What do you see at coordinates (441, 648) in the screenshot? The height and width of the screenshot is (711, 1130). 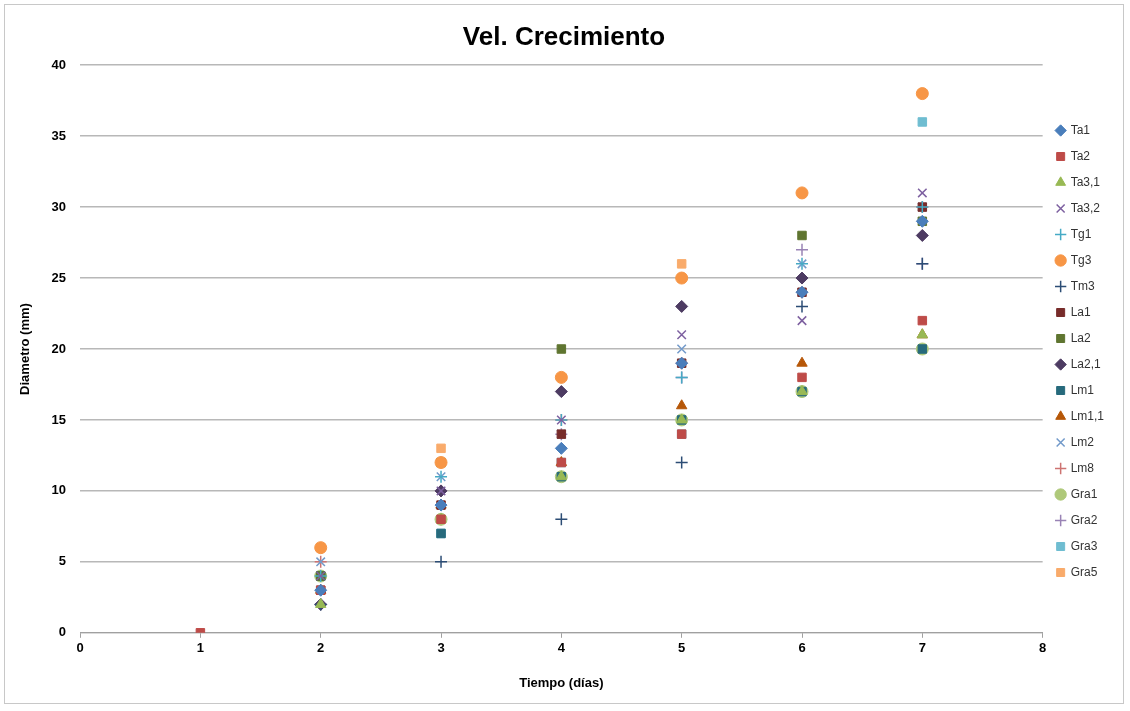 I see `x-tick-label: 3` at bounding box center [441, 648].